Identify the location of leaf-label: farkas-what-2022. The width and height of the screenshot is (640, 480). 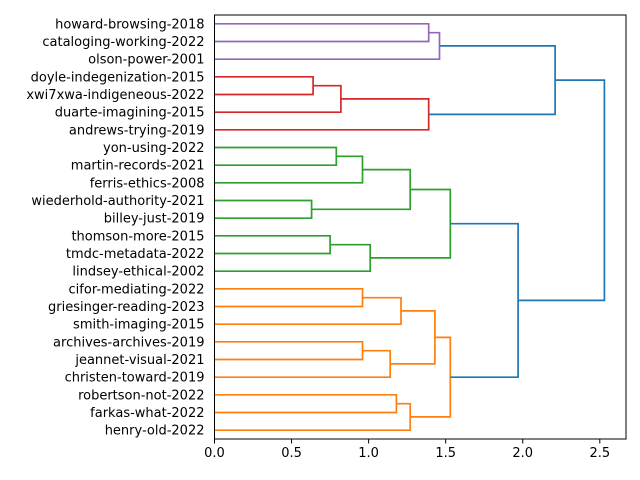
(147, 413).